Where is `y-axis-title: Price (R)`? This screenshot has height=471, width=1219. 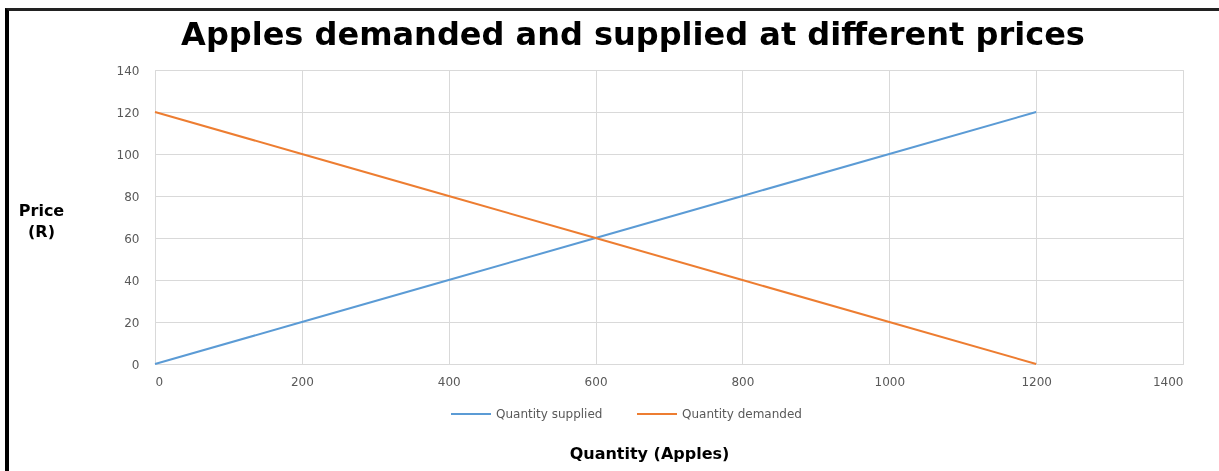 y-axis-title: Price (R) is located at coordinates (41, 220).